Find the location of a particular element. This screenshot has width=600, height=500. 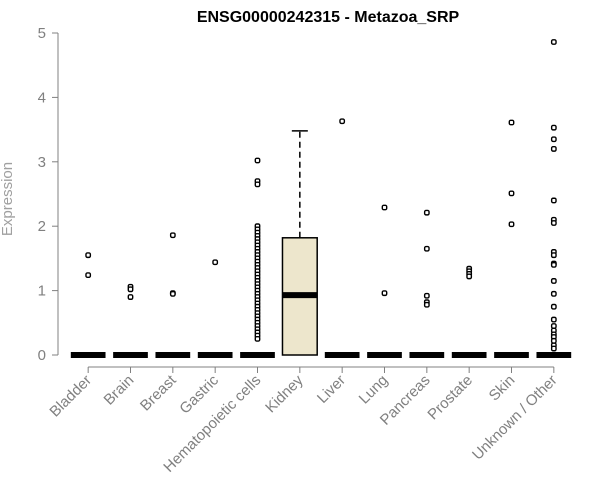

y-tick-label-1: 1 is located at coordinates (42, 291).